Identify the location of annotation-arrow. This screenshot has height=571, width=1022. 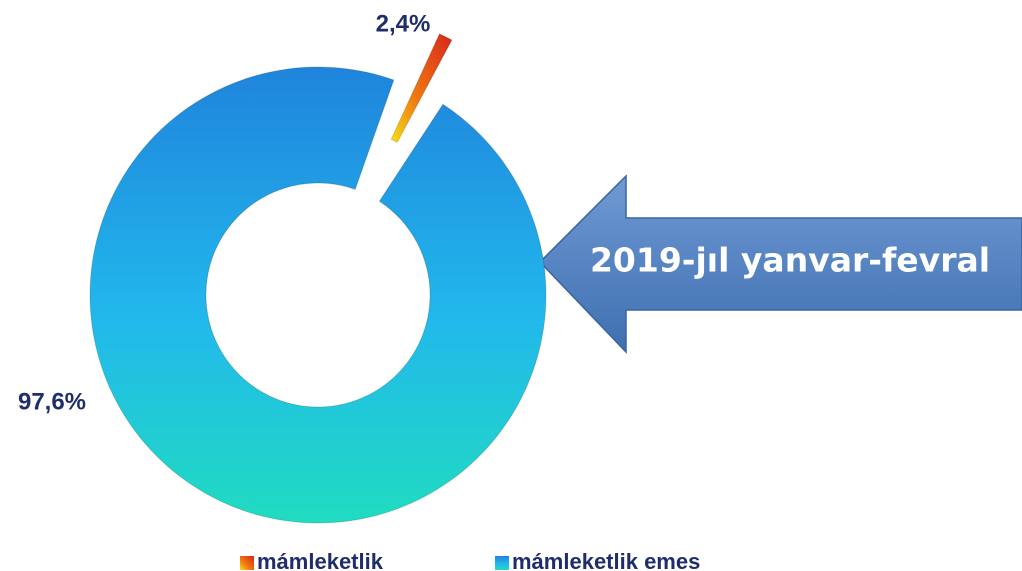
(780, 264).